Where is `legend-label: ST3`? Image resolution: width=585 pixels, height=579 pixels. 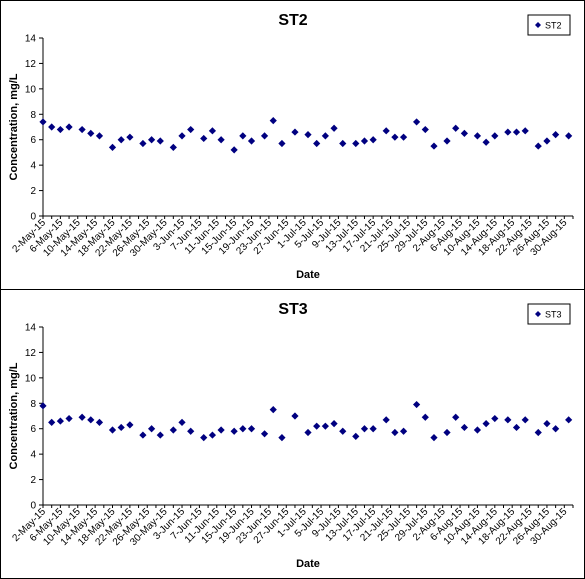 legend-label: ST3 is located at coordinates (553, 315).